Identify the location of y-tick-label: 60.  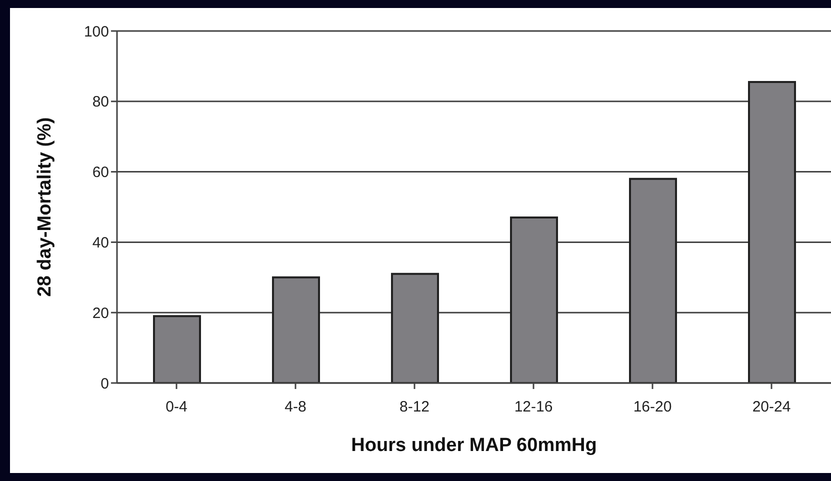
(100, 173).